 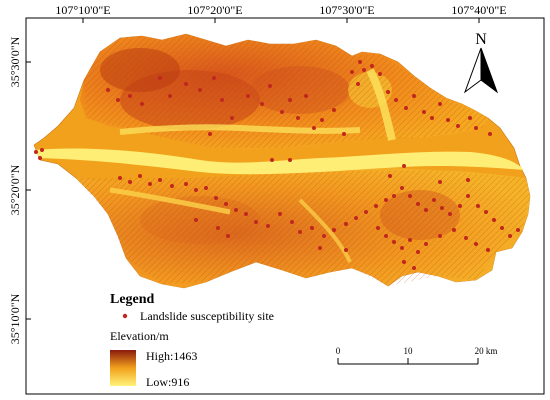 I want to click on main-valley, so click(x=279, y=161).